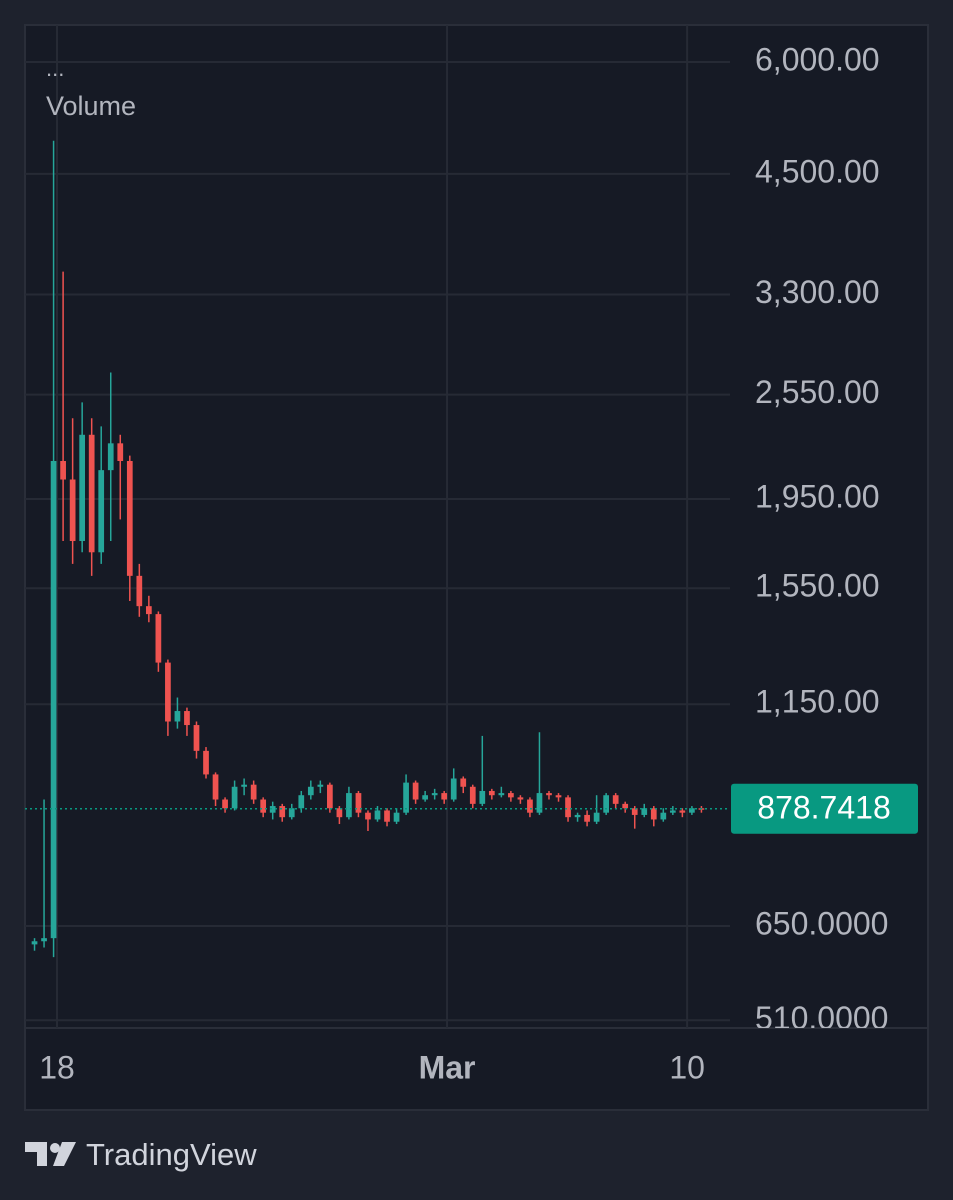 This screenshot has width=953, height=1200. What do you see at coordinates (50, 1154) in the screenshot?
I see `brand-logo` at bounding box center [50, 1154].